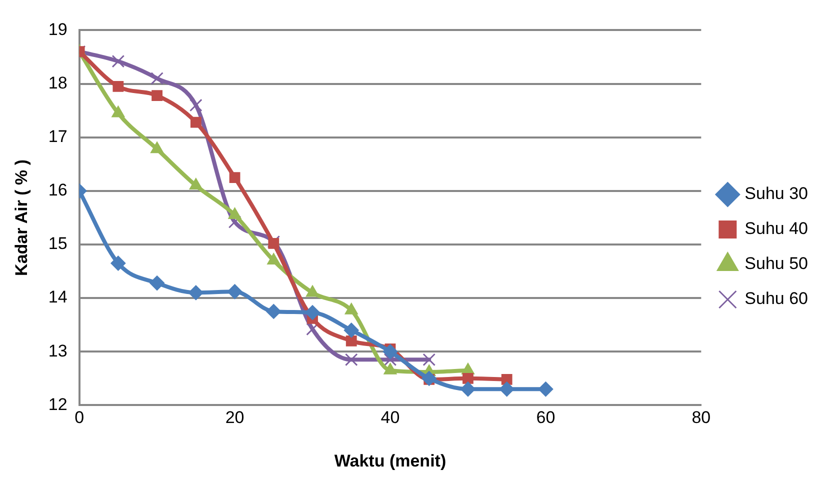 This screenshot has width=836, height=484. What do you see at coordinates (58, 29) in the screenshot?
I see `y-tick-label: 19` at bounding box center [58, 29].